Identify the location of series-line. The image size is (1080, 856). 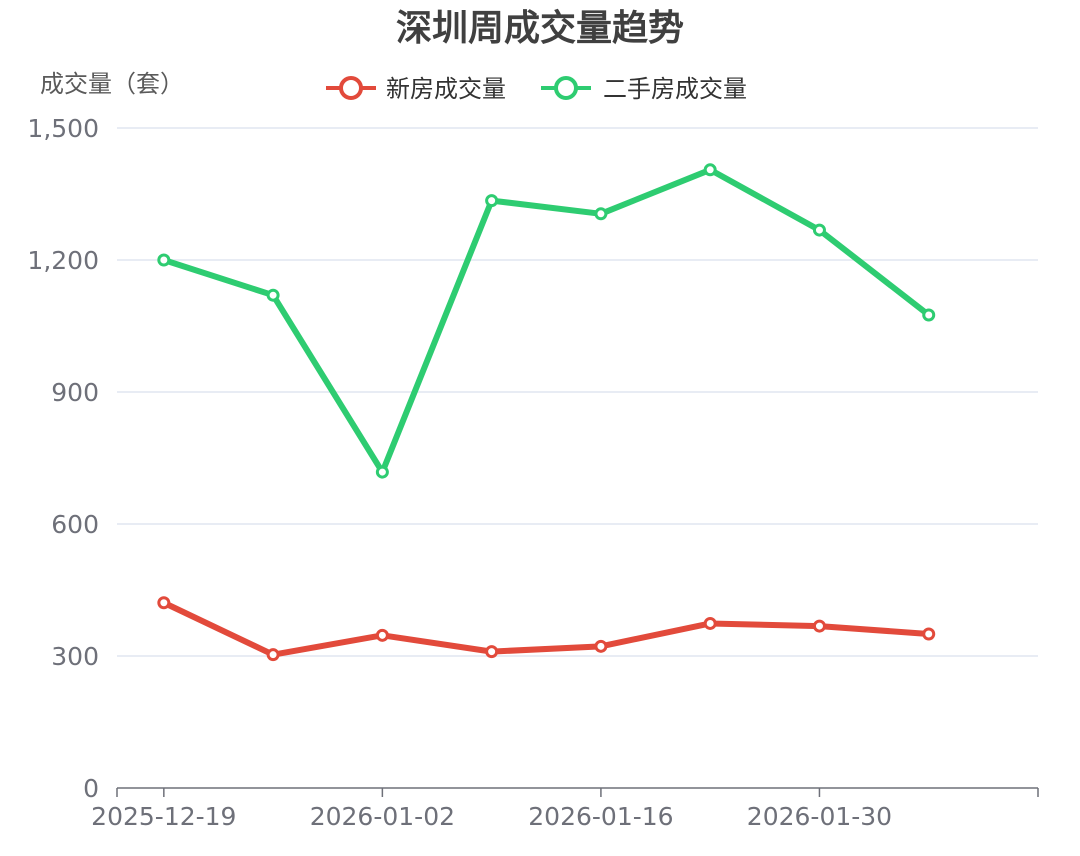
(546, 628).